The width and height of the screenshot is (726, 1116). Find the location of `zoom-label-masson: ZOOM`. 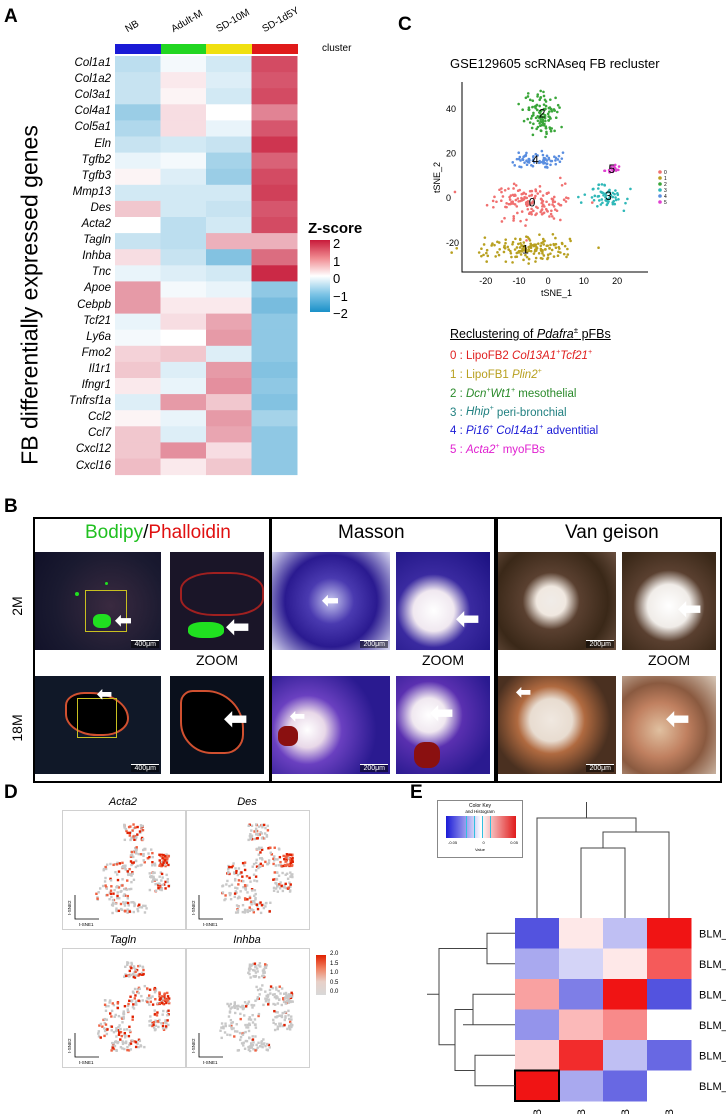

zoom-label-masson: ZOOM is located at coordinates (443, 660).